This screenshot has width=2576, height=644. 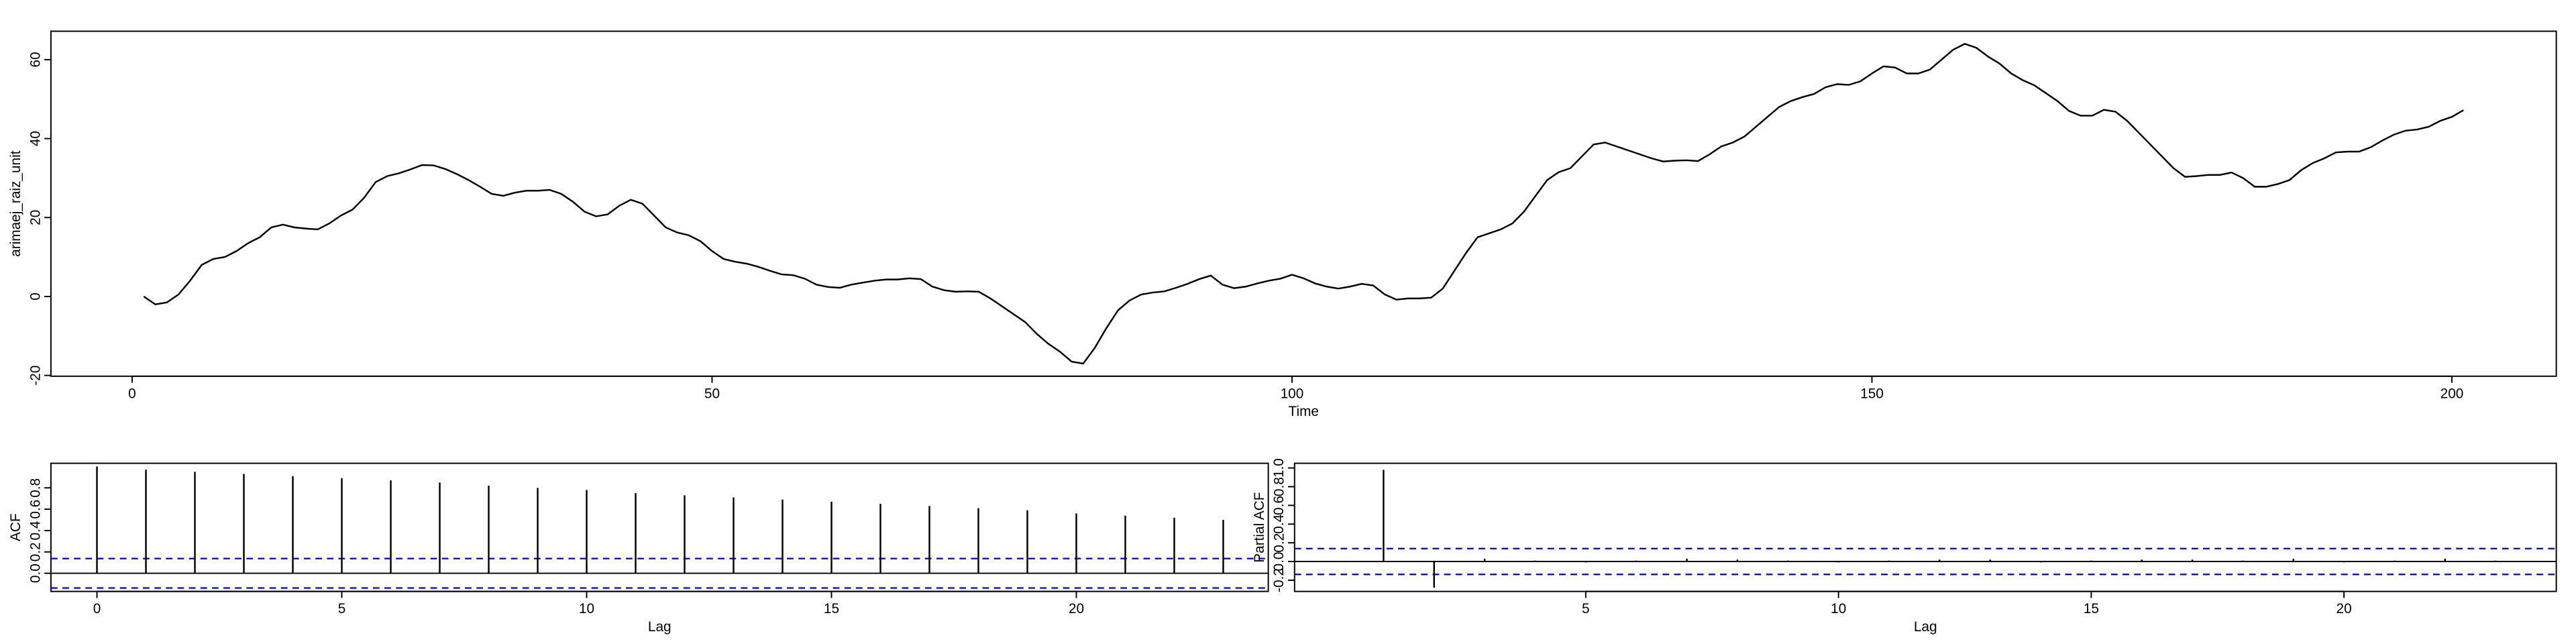 What do you see at coordinates (35, 138) in the screenshot?
I see `y-tick-label: 40` at bounding box center [35, 138].